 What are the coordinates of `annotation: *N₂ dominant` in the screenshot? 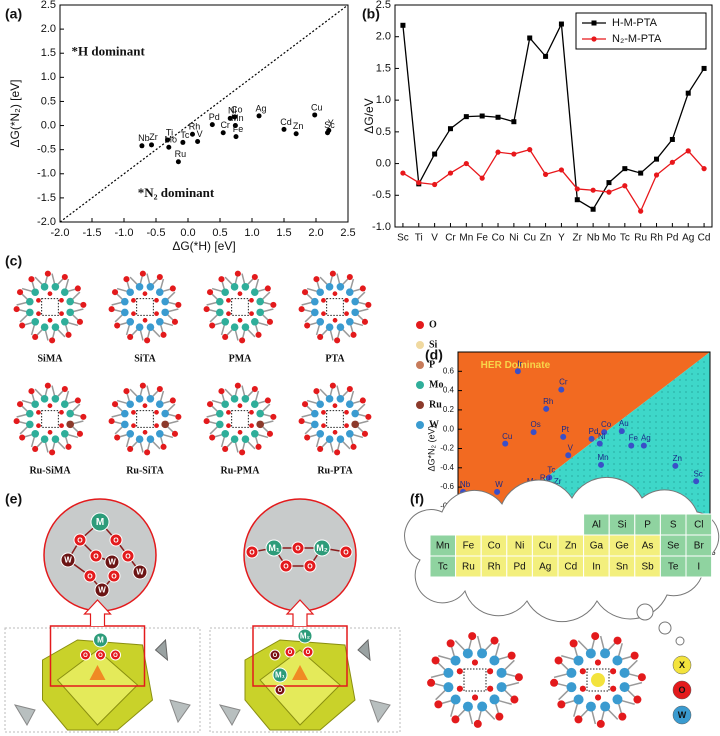 It's located at (176, 192).